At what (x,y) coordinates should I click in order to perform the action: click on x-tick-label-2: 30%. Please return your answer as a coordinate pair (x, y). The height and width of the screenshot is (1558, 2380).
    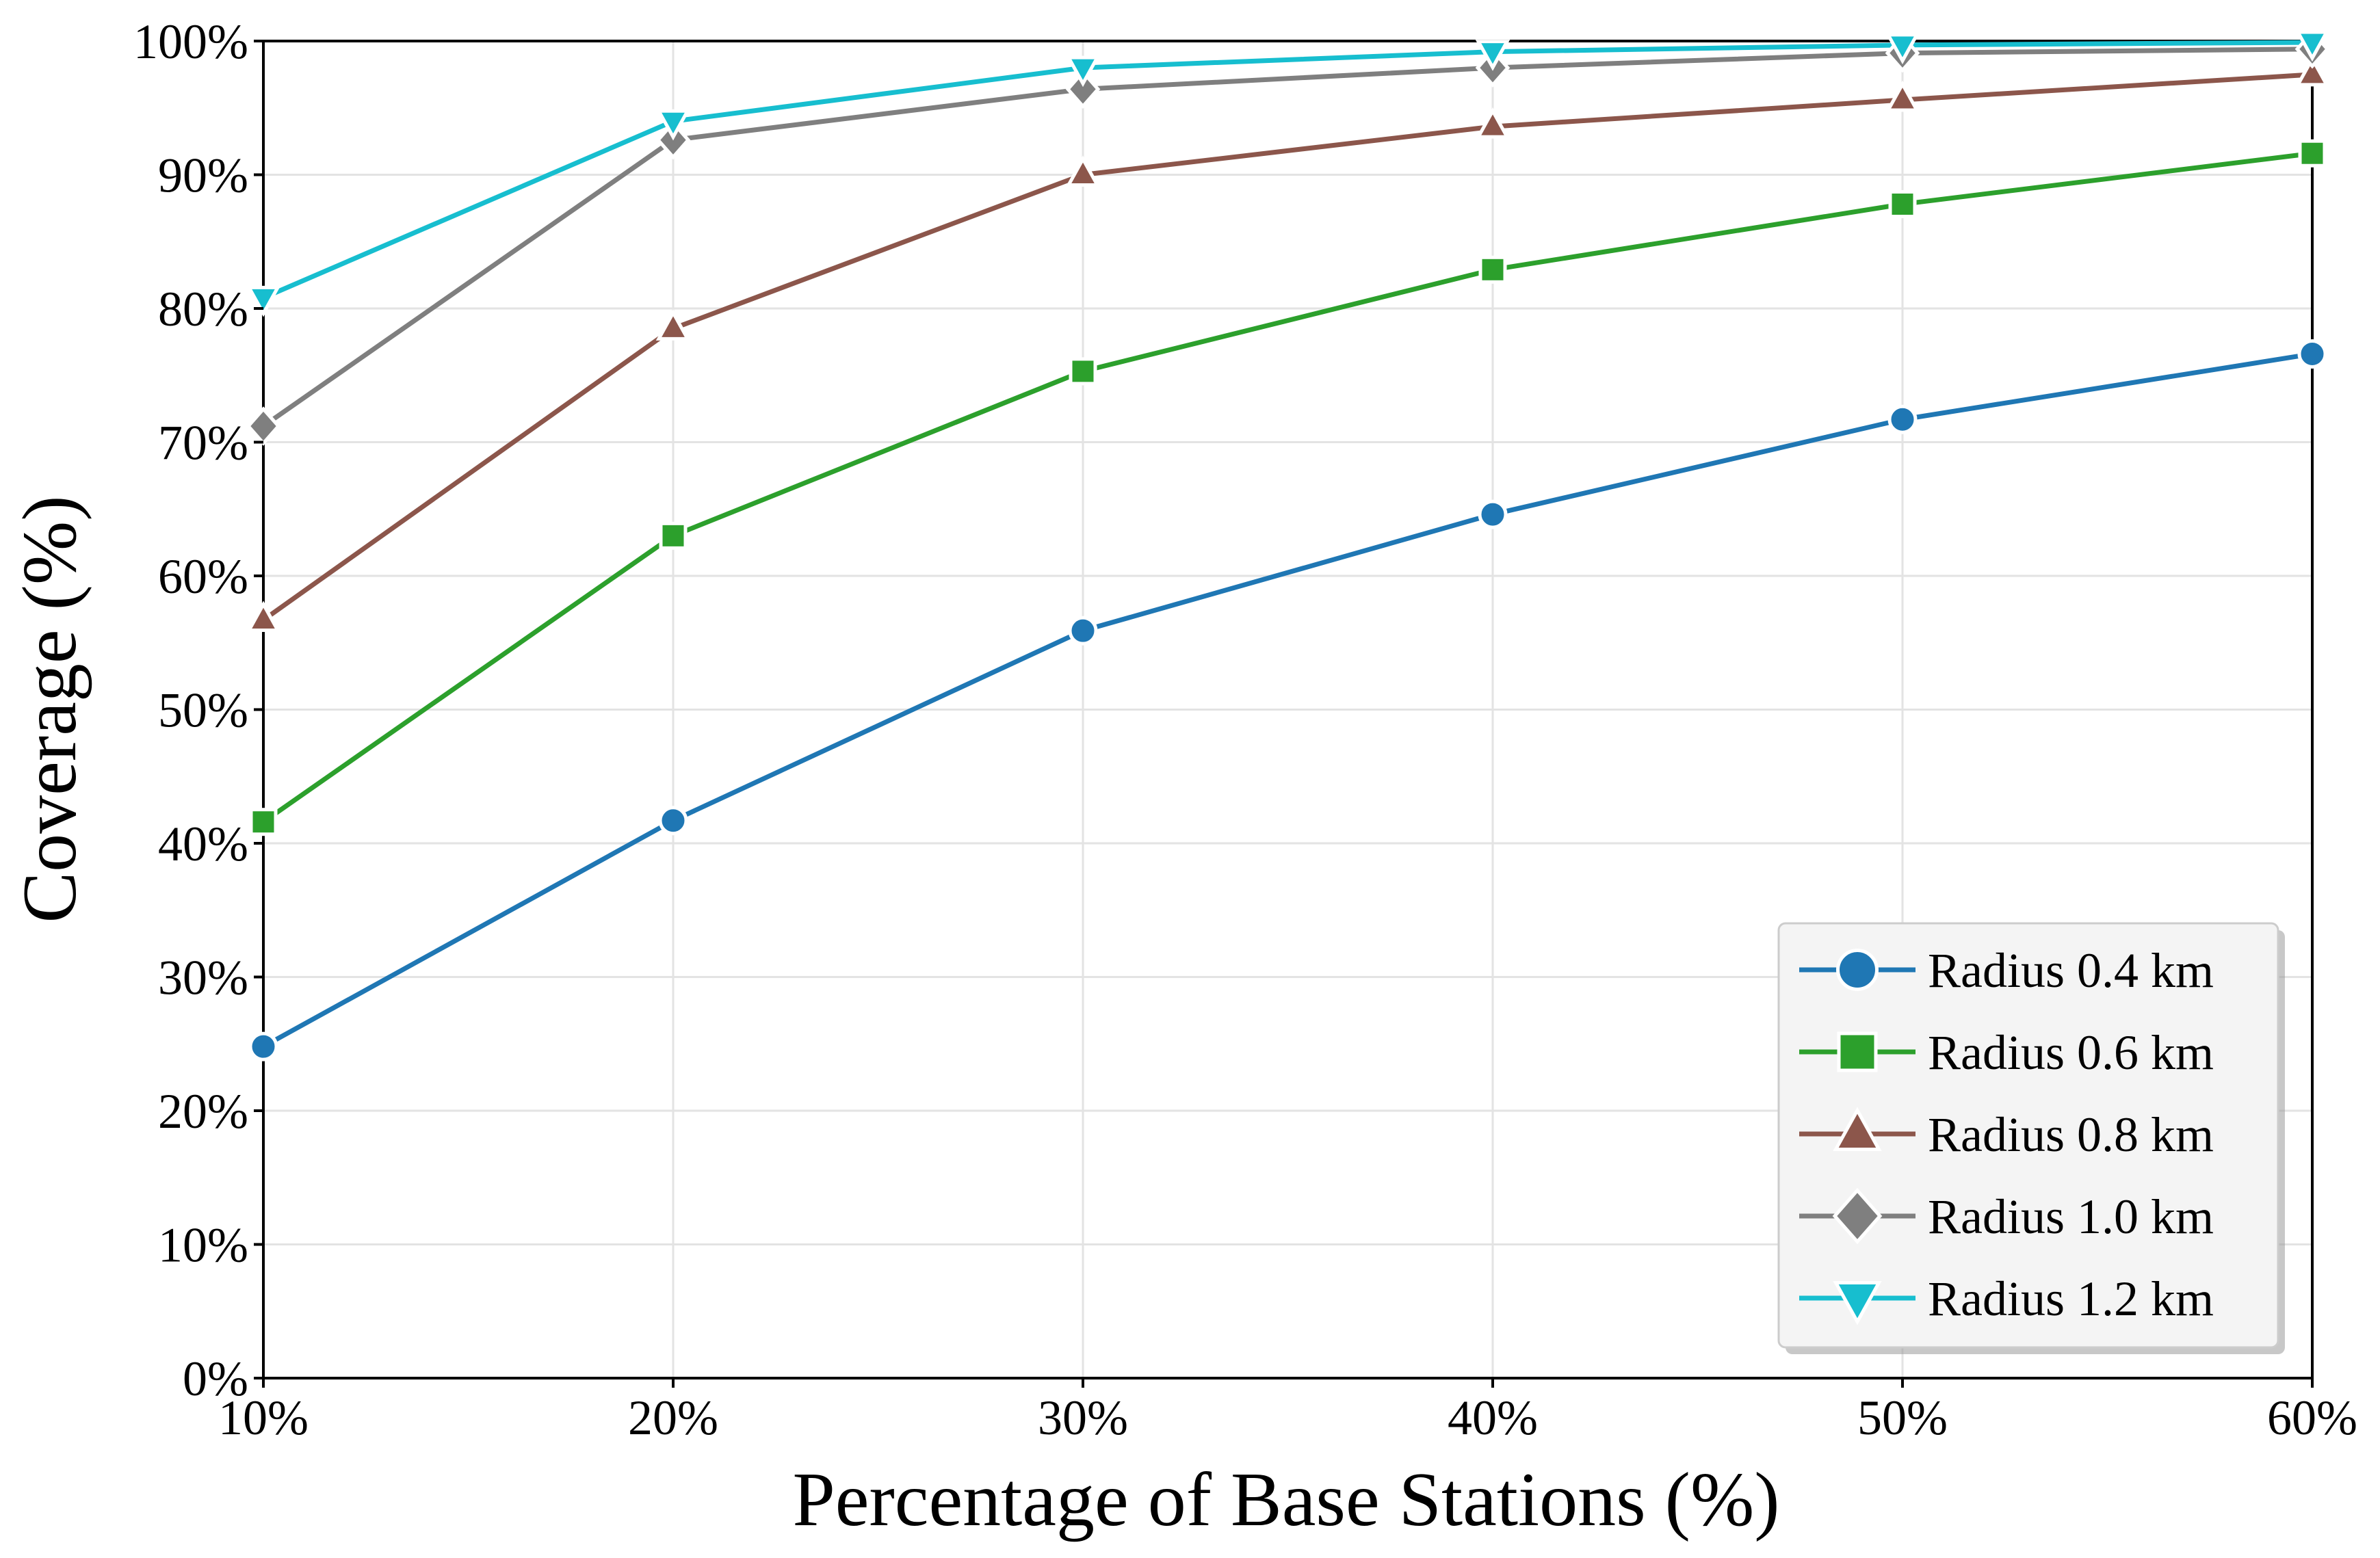
    Looking at the image, I should click on (1083, 1417).